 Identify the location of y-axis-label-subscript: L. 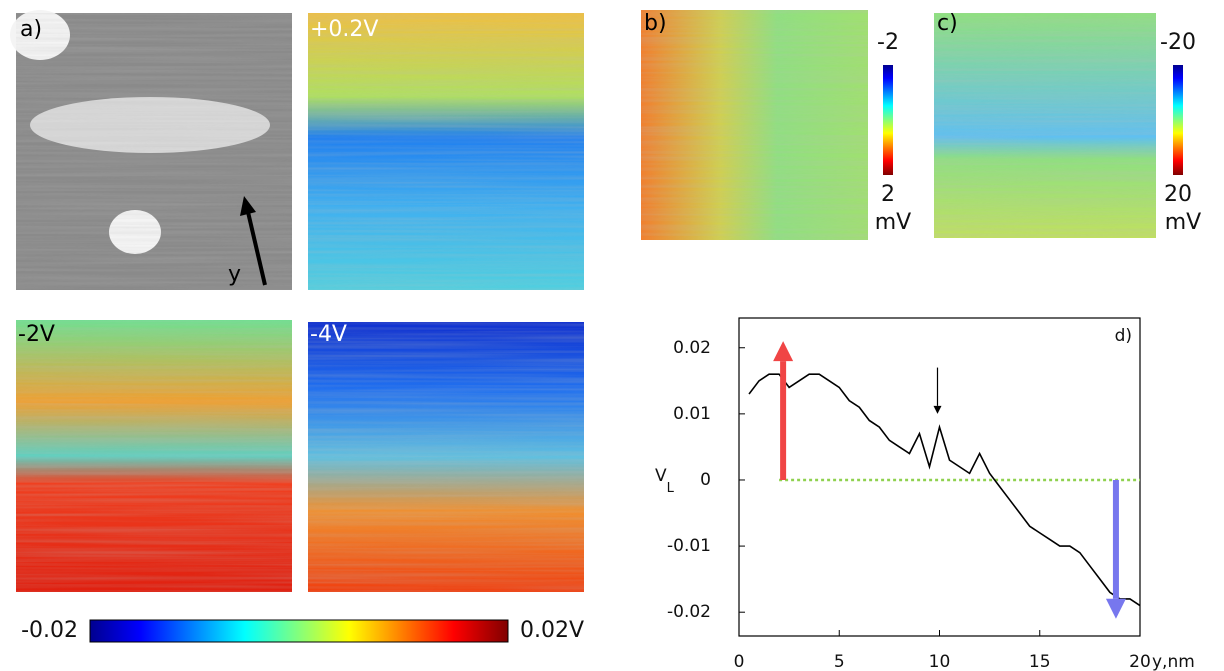
(671, 488).